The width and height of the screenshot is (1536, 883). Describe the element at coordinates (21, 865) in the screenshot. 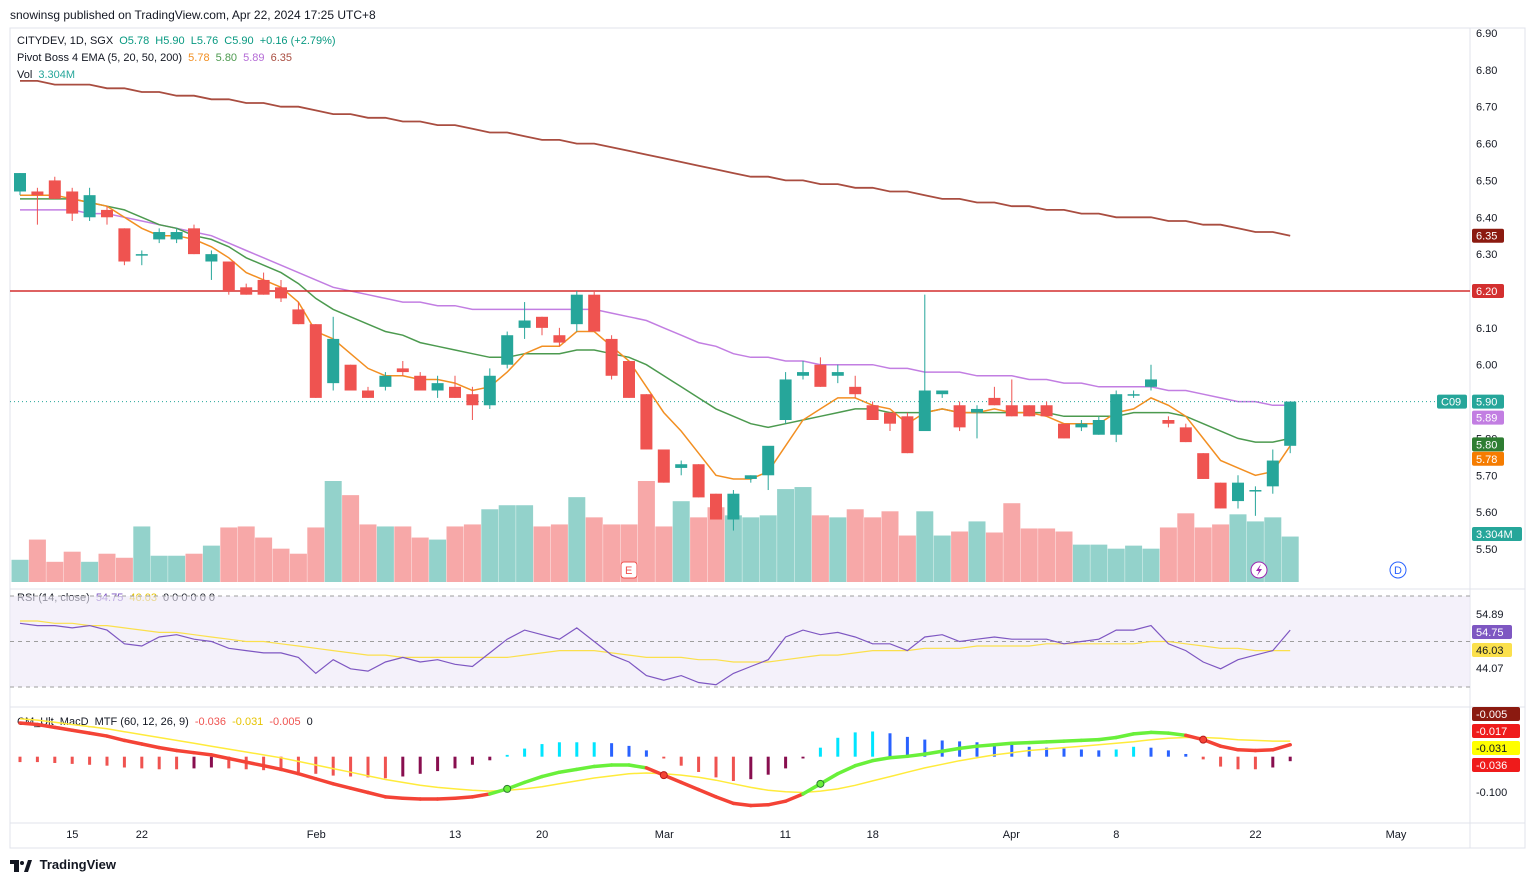

I see `tradingview-logo-icon` at that location.